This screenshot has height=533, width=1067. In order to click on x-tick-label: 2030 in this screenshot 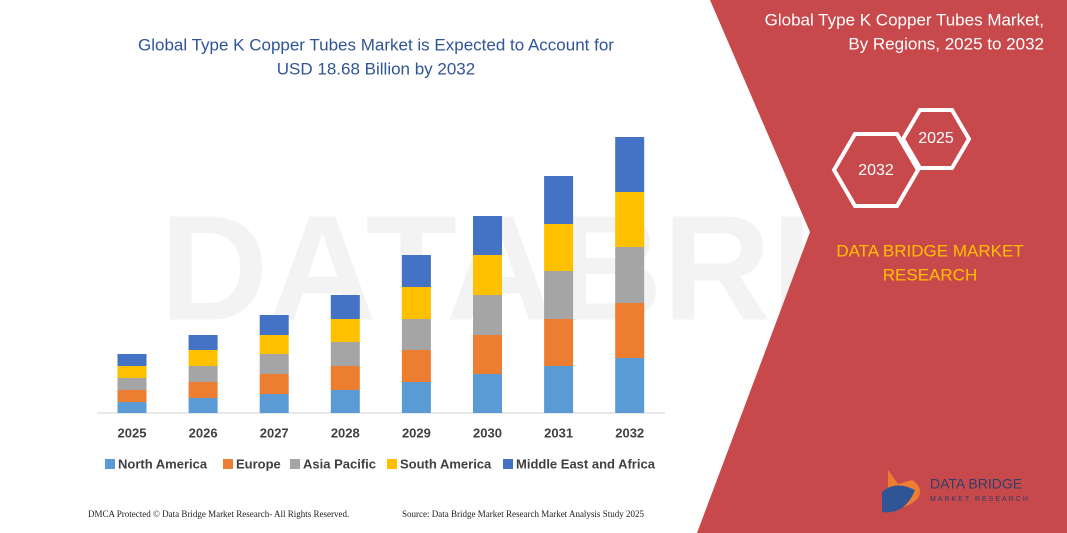, I will do `click(487, 432)`.